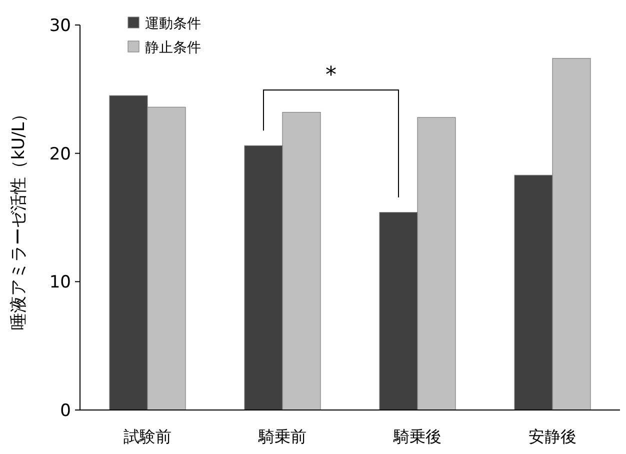 The height and width of the screenshot is (454, 626). I want to click on y-tick-label: 30, so click(60, 26).